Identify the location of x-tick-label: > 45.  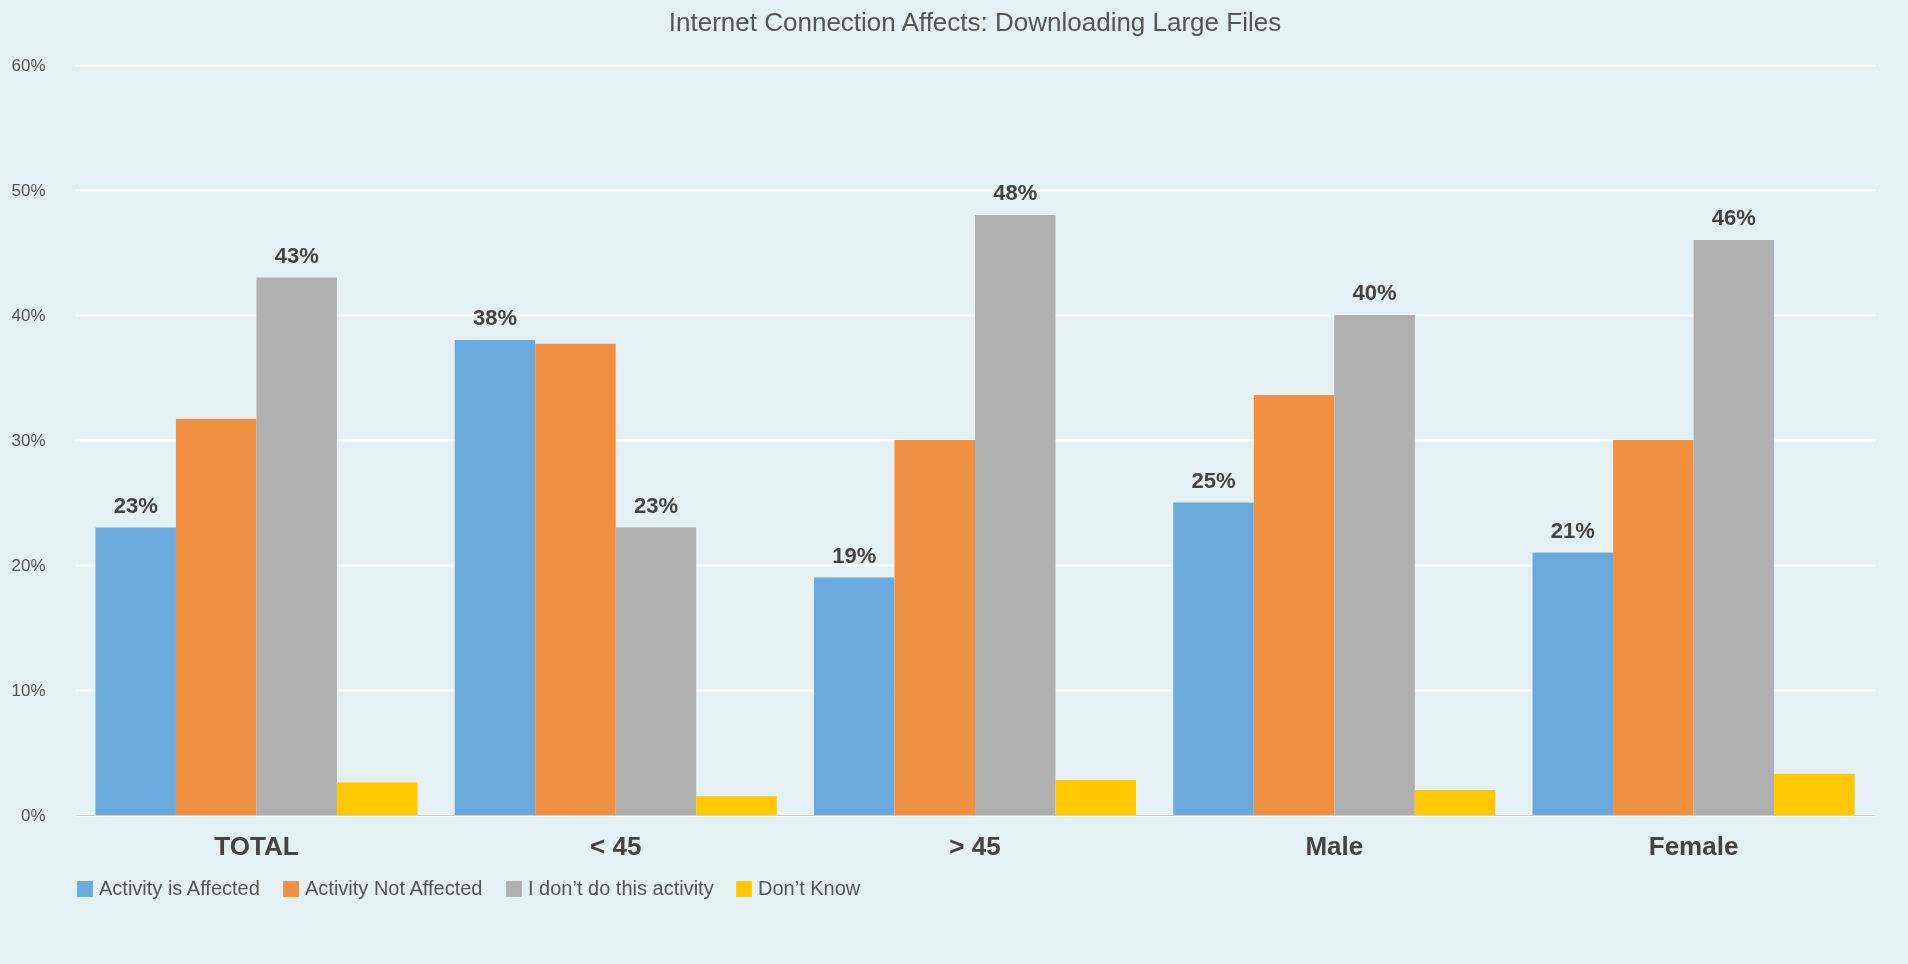
(975, 845).